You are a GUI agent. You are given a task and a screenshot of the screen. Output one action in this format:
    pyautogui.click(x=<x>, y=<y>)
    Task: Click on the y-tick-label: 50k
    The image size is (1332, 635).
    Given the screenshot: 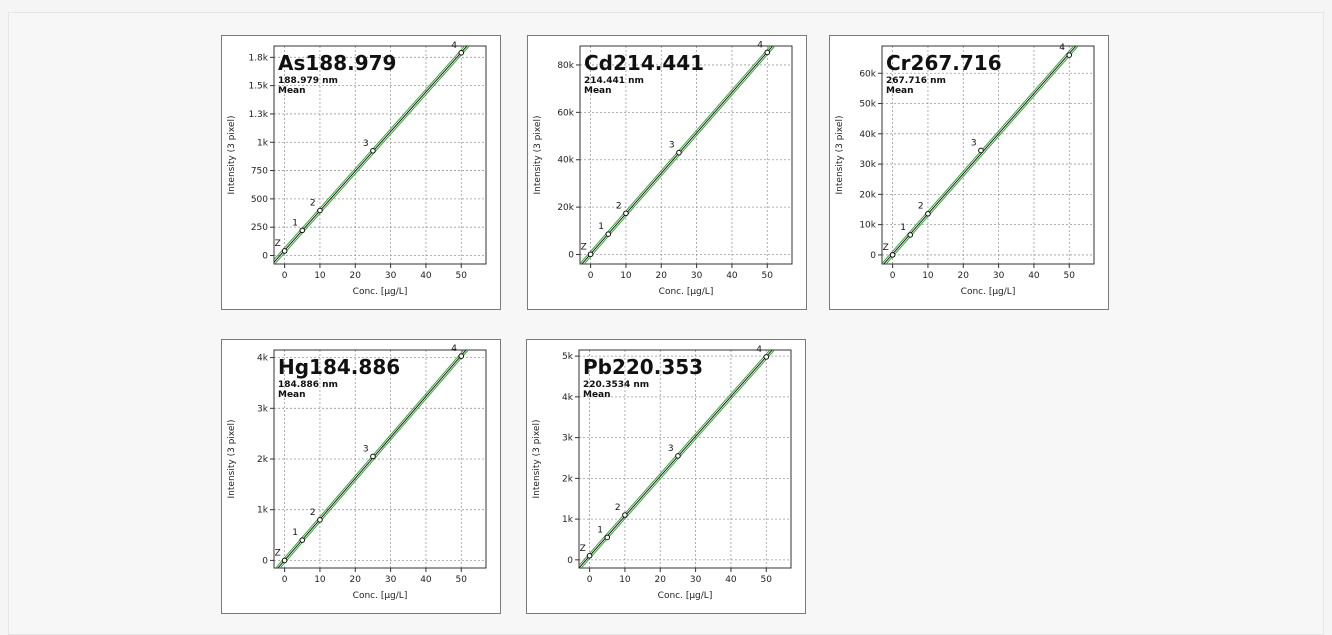 What is the action you would take?
    pyautogui.click(x=867, y=105)
    